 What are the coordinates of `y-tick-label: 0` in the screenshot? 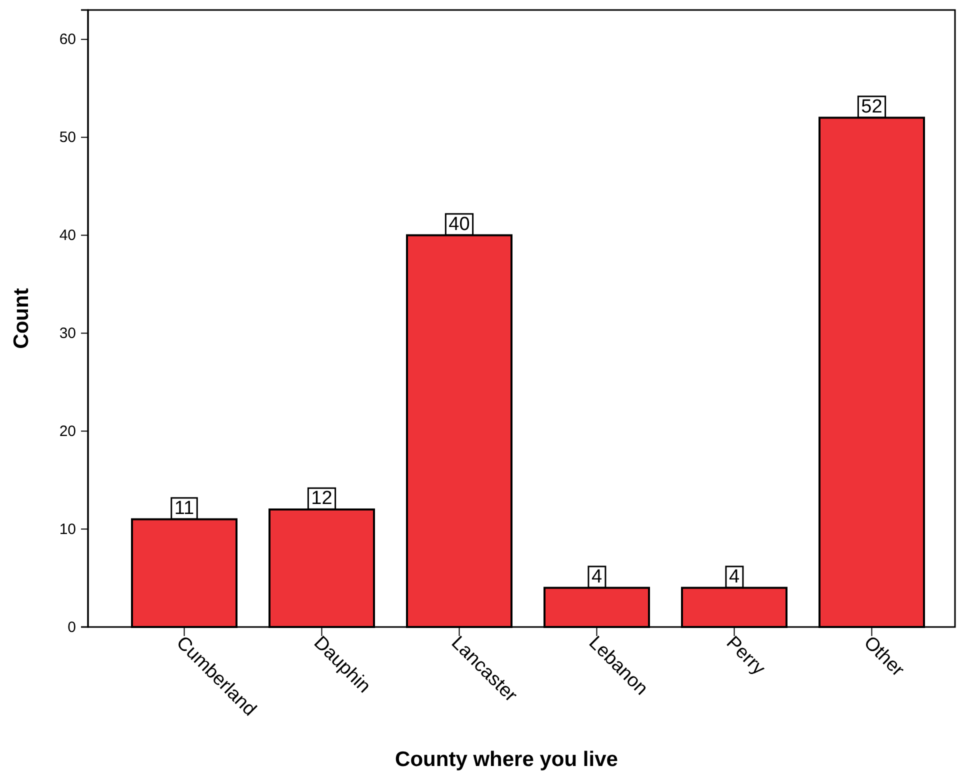 It's located at (72, 627).